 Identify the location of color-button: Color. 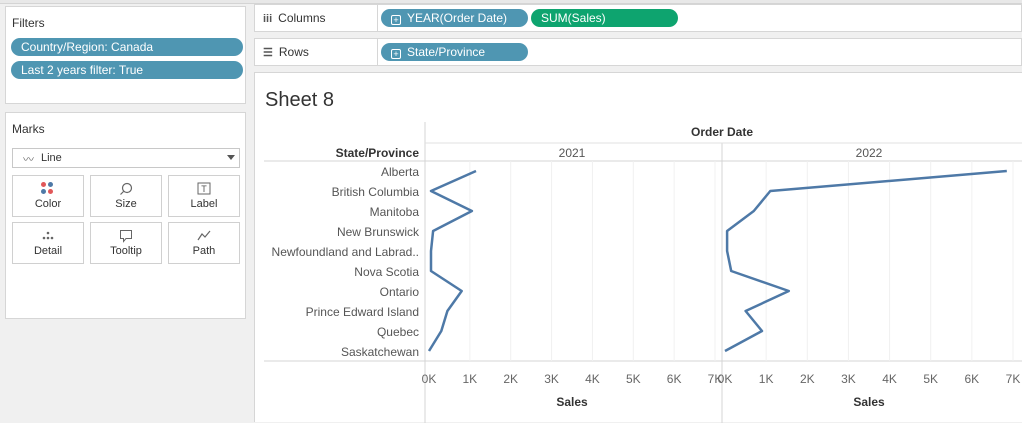
(48, 196).